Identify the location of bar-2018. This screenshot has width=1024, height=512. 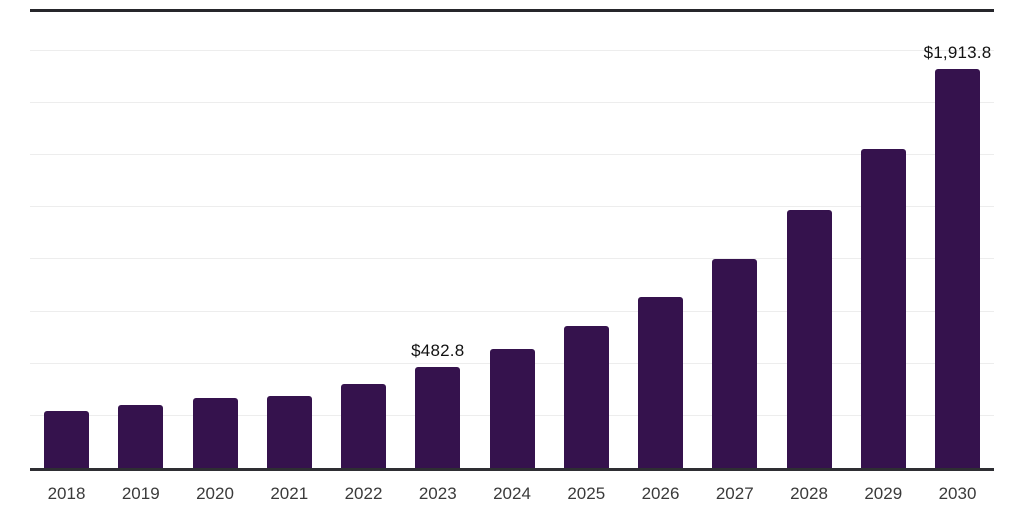
(66, 439).